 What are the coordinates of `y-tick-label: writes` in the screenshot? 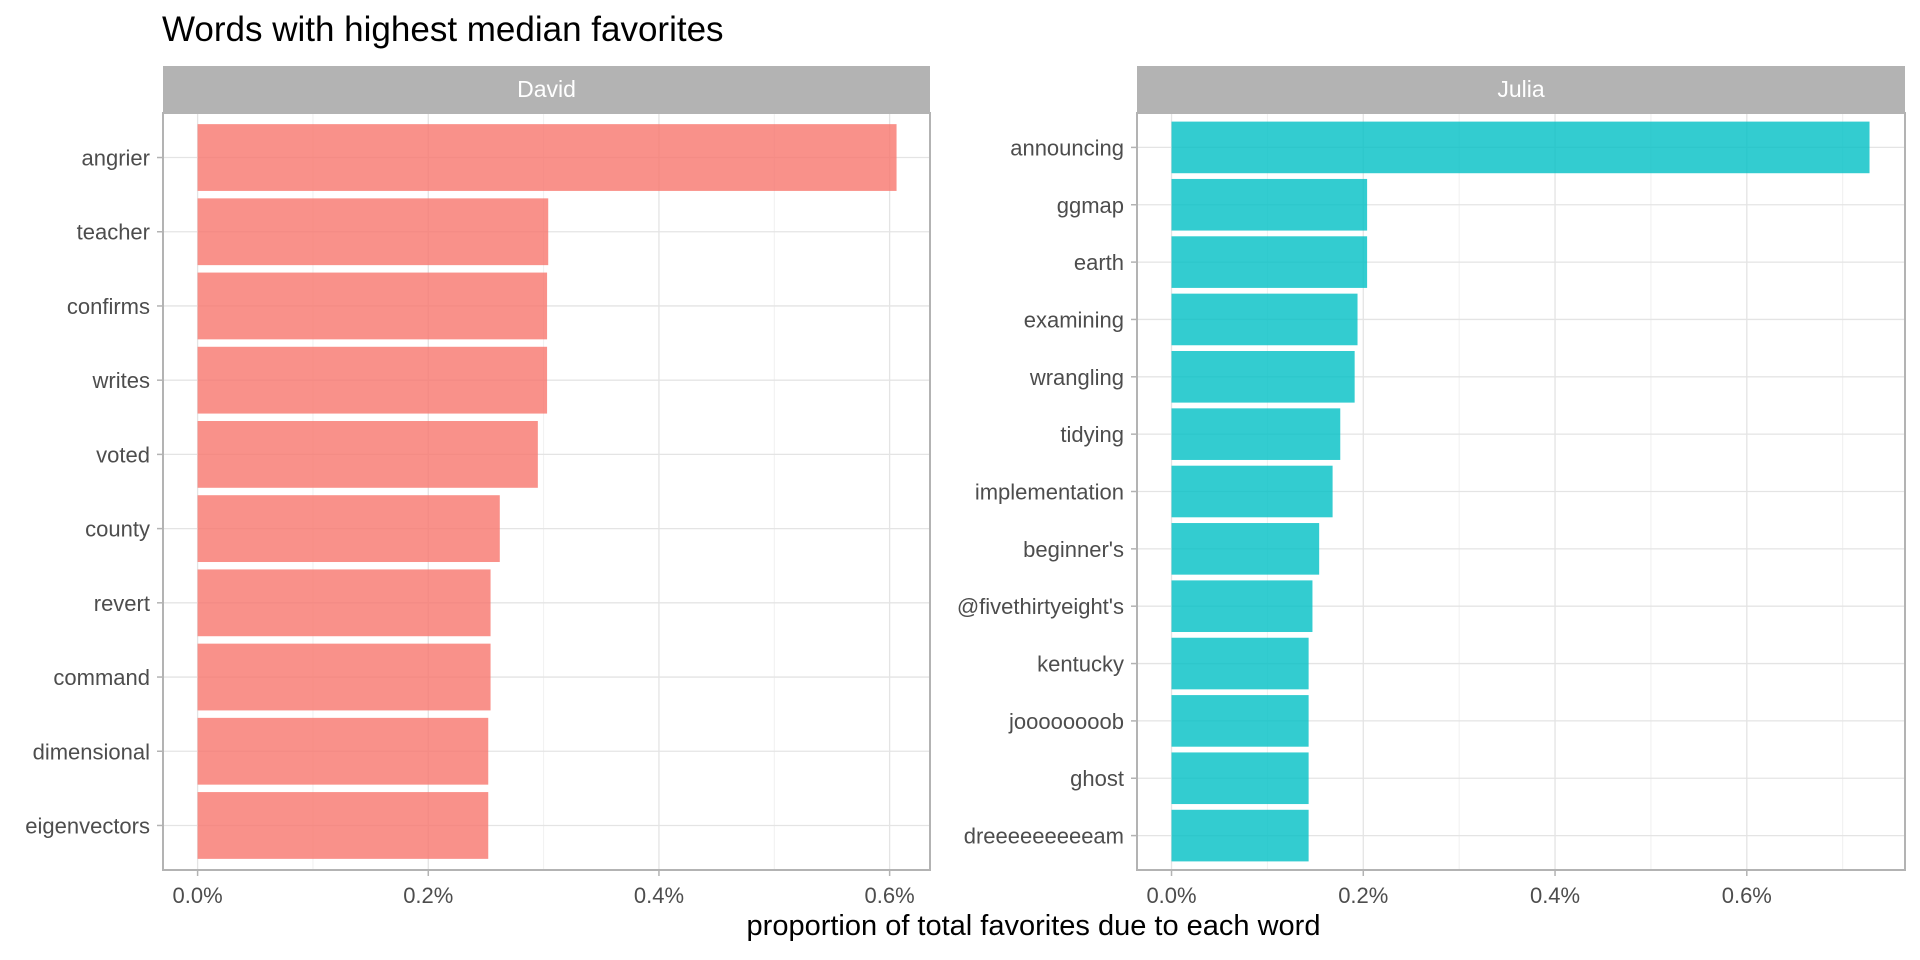 It's located at (121, 380).